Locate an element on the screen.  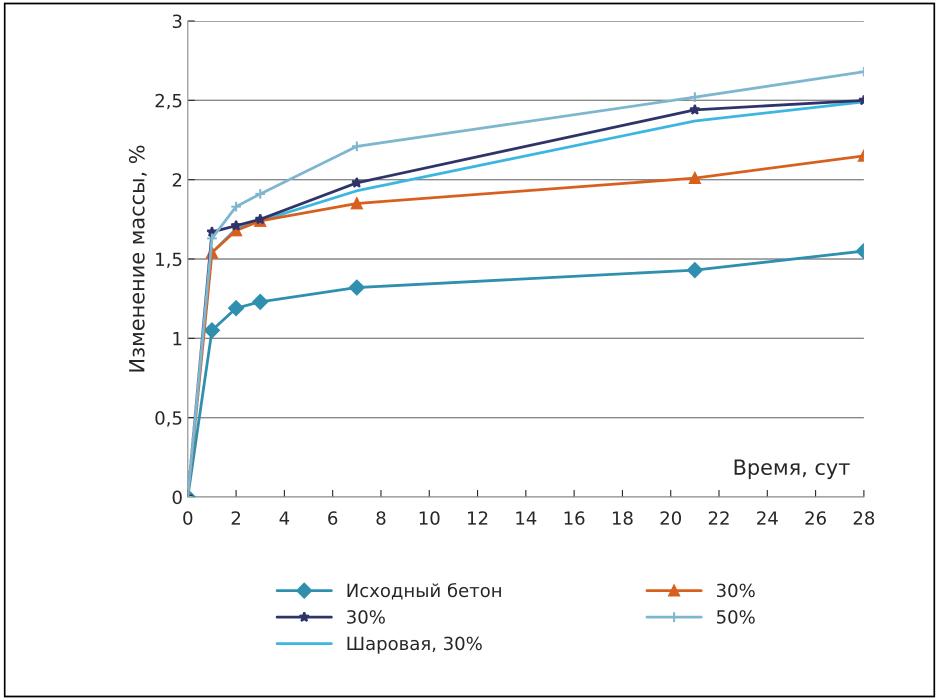
x-tick-label: 8 is located at coordinates (381, 518).